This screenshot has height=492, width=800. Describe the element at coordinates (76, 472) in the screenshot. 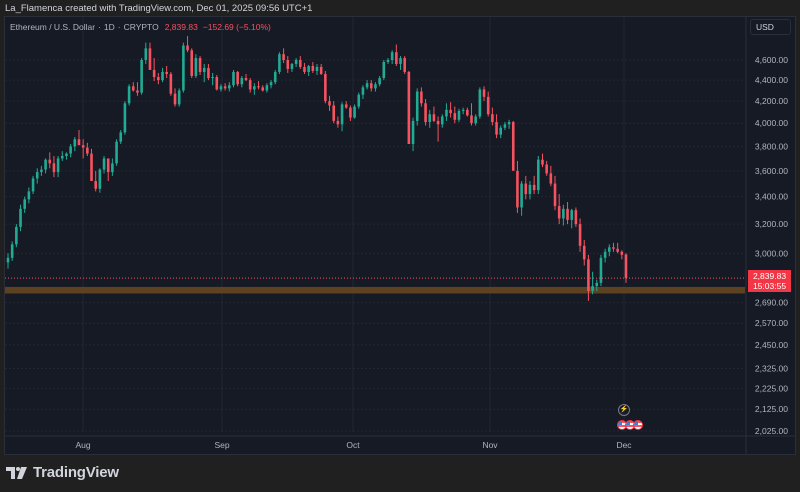

I see `logo-text: TradingView` at that location.